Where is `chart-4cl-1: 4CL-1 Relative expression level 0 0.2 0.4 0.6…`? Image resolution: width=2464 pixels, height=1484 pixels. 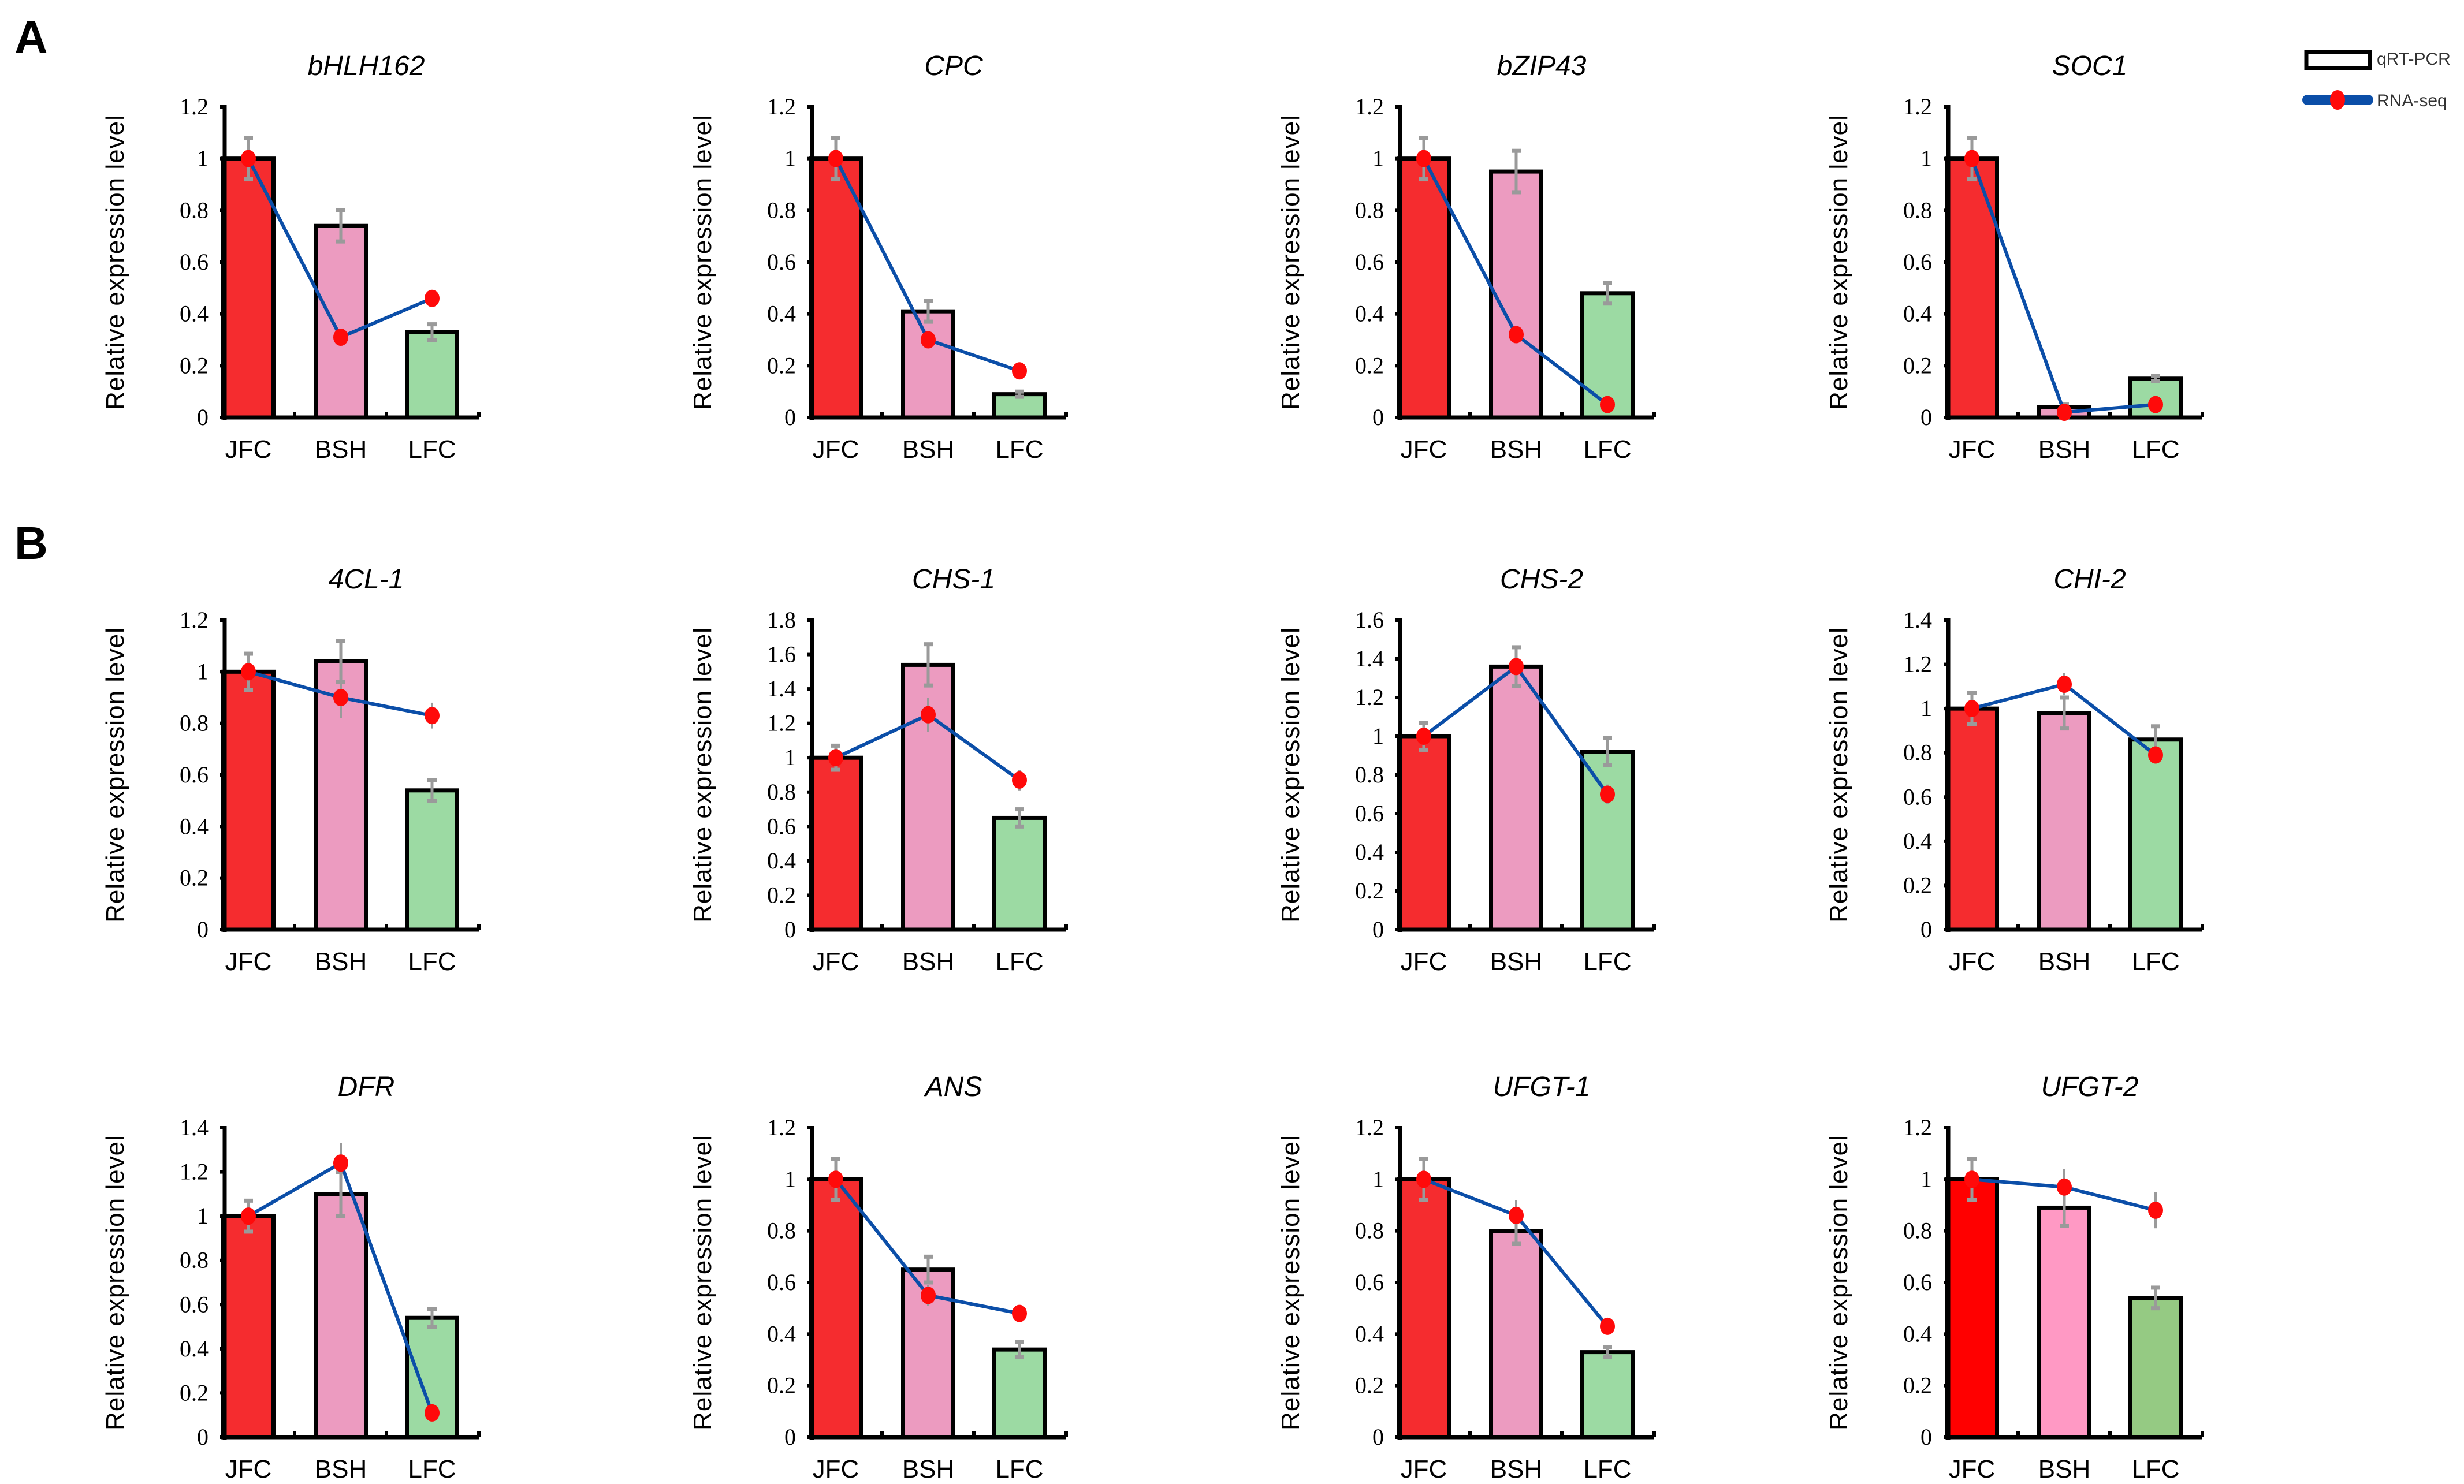 chart-4cl-1: 4CL-1 Relative expression level 0 0.2 0.4 0.6… is located at coordinates (291, 770).